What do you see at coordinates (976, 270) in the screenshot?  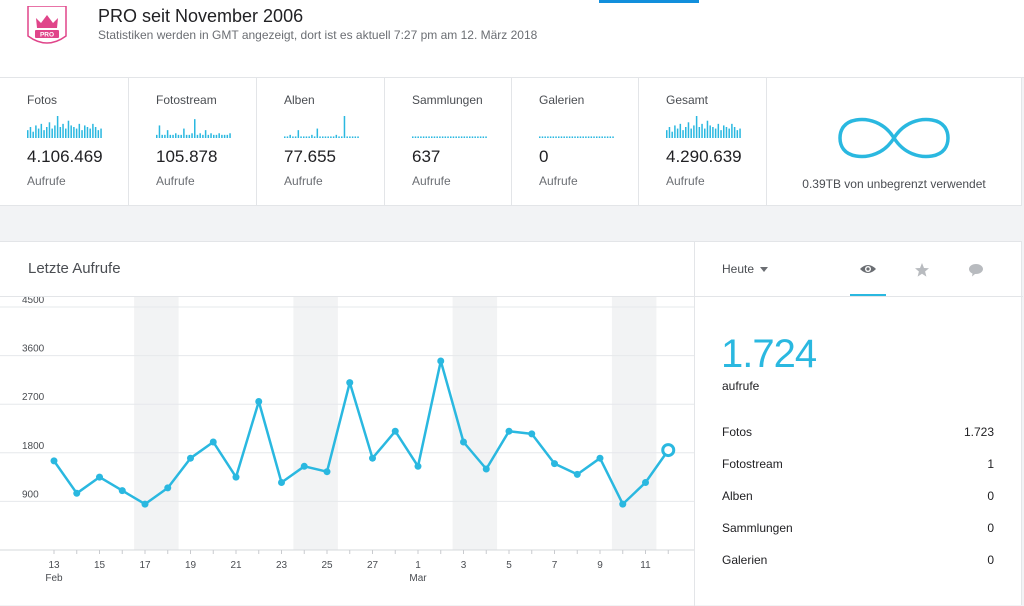 I see `comment-icon` at bounding box center [976, 270].